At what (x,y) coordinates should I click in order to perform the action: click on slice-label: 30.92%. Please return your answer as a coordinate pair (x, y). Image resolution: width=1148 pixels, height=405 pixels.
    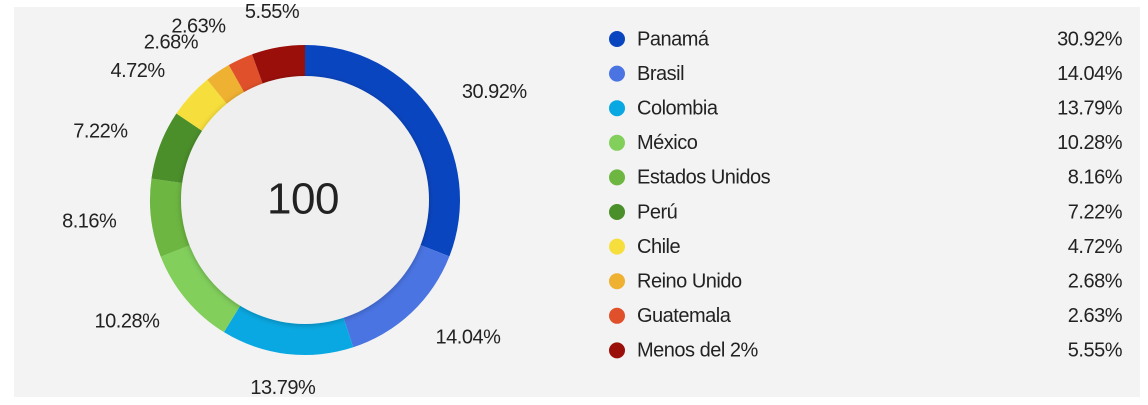
    Looking at the image, I should click on (495, 92).